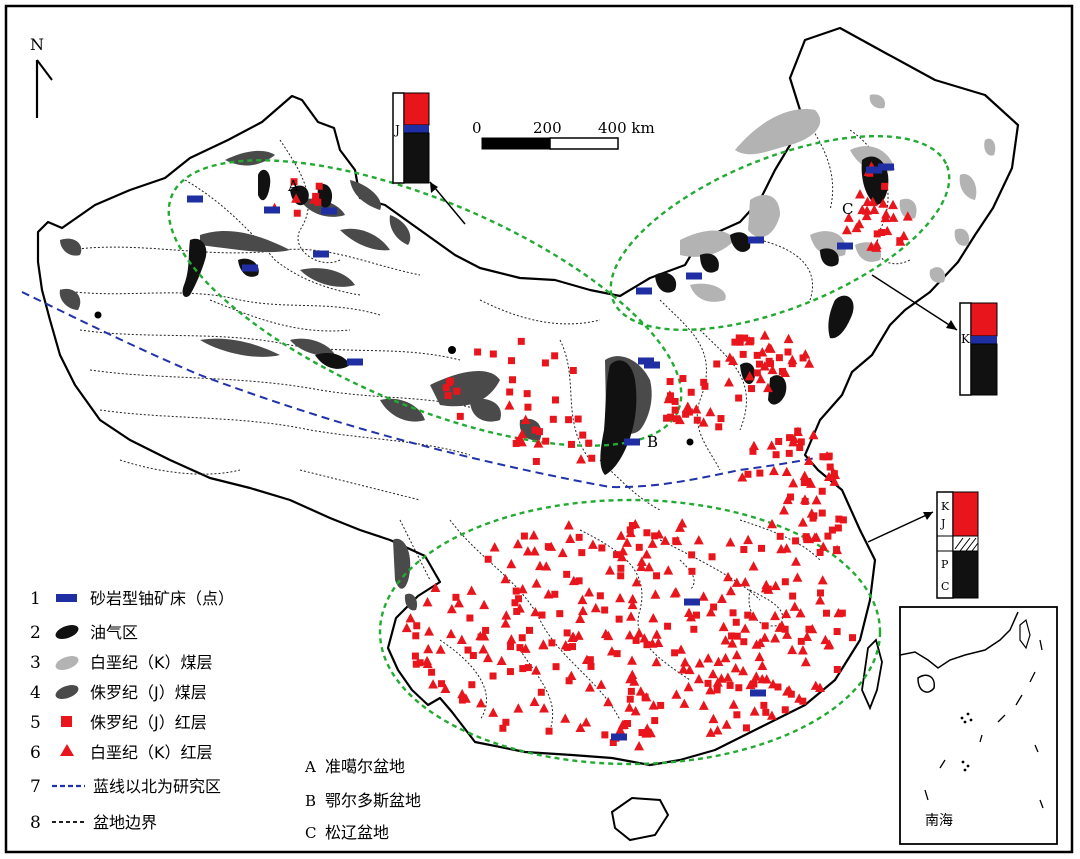 Image resolution: width=1080 pixels, height=859 pixels. I want to click on svg-text: 蓝线以北为研究区, so click(157, 786).